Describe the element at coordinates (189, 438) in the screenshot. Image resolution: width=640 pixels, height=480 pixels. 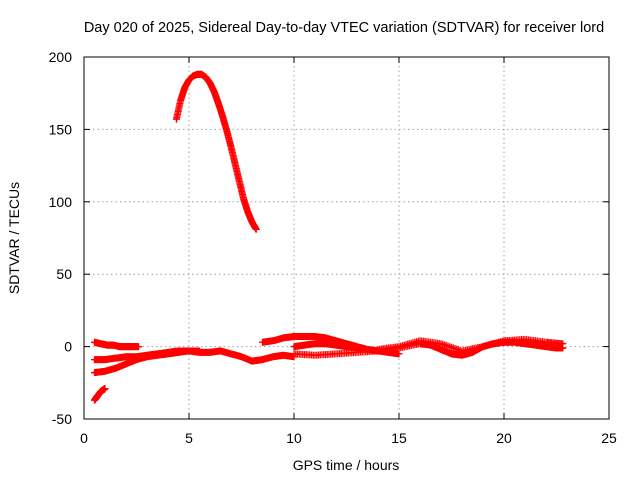
I see `x-tick-label: 5` at that location.